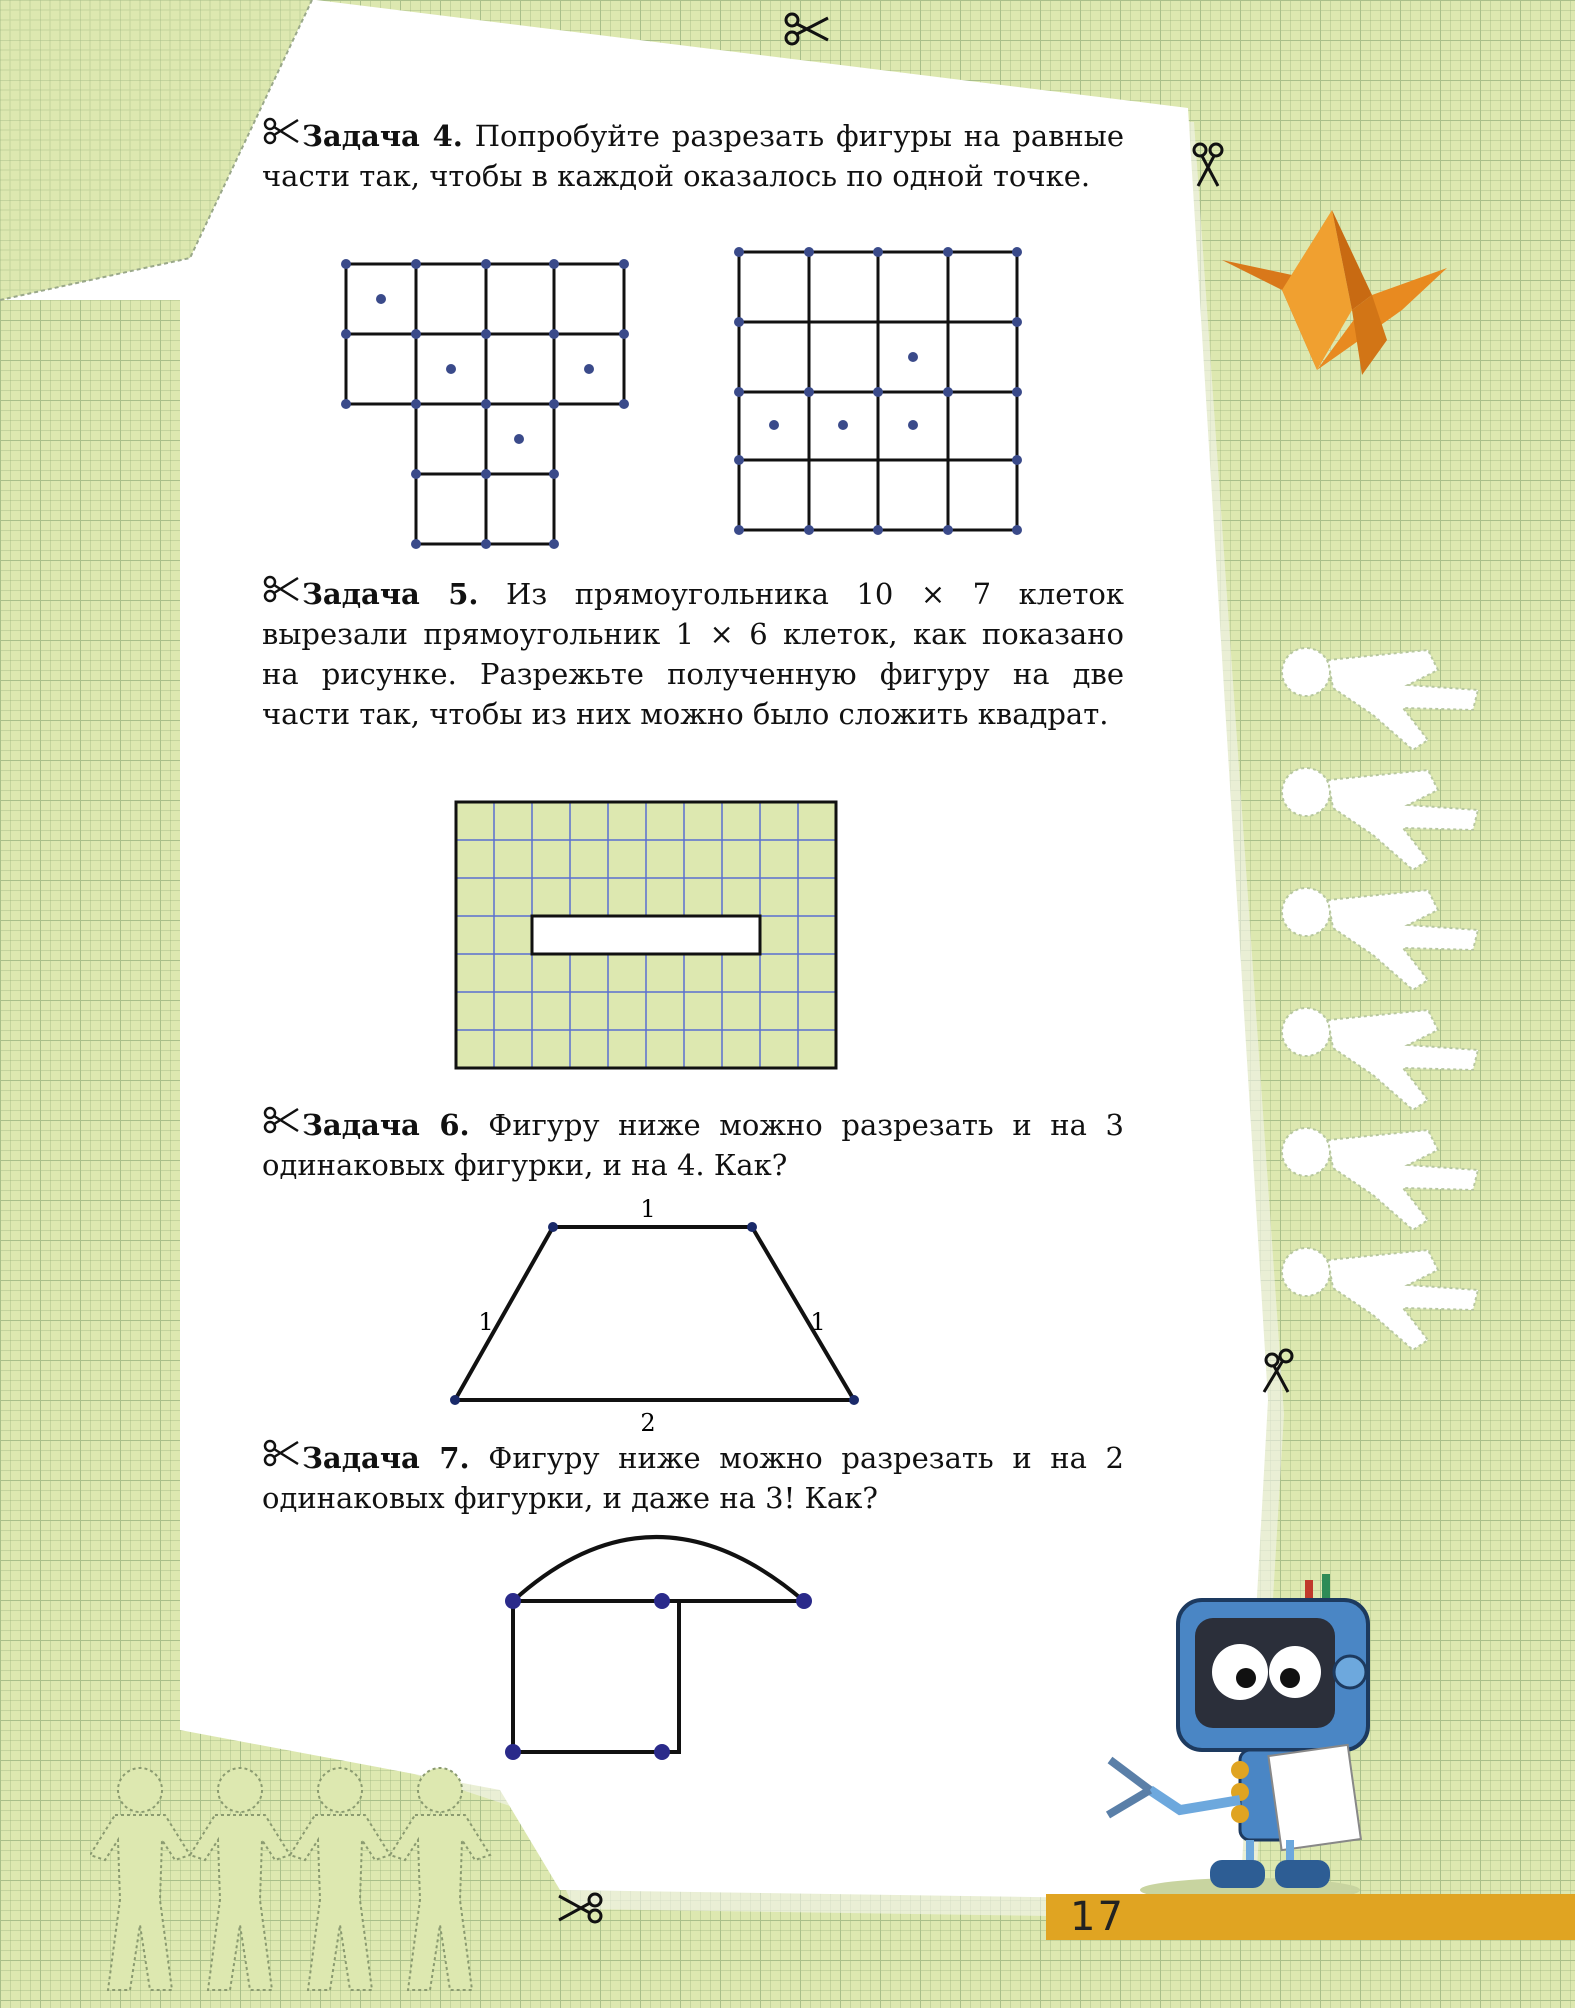 Image resolution: width=1575 pixels, height=2008 pixels. Describe the element at coordinates (817, 1322) in the screenshot. I see `trapezoid-label-right: 1` at that location.